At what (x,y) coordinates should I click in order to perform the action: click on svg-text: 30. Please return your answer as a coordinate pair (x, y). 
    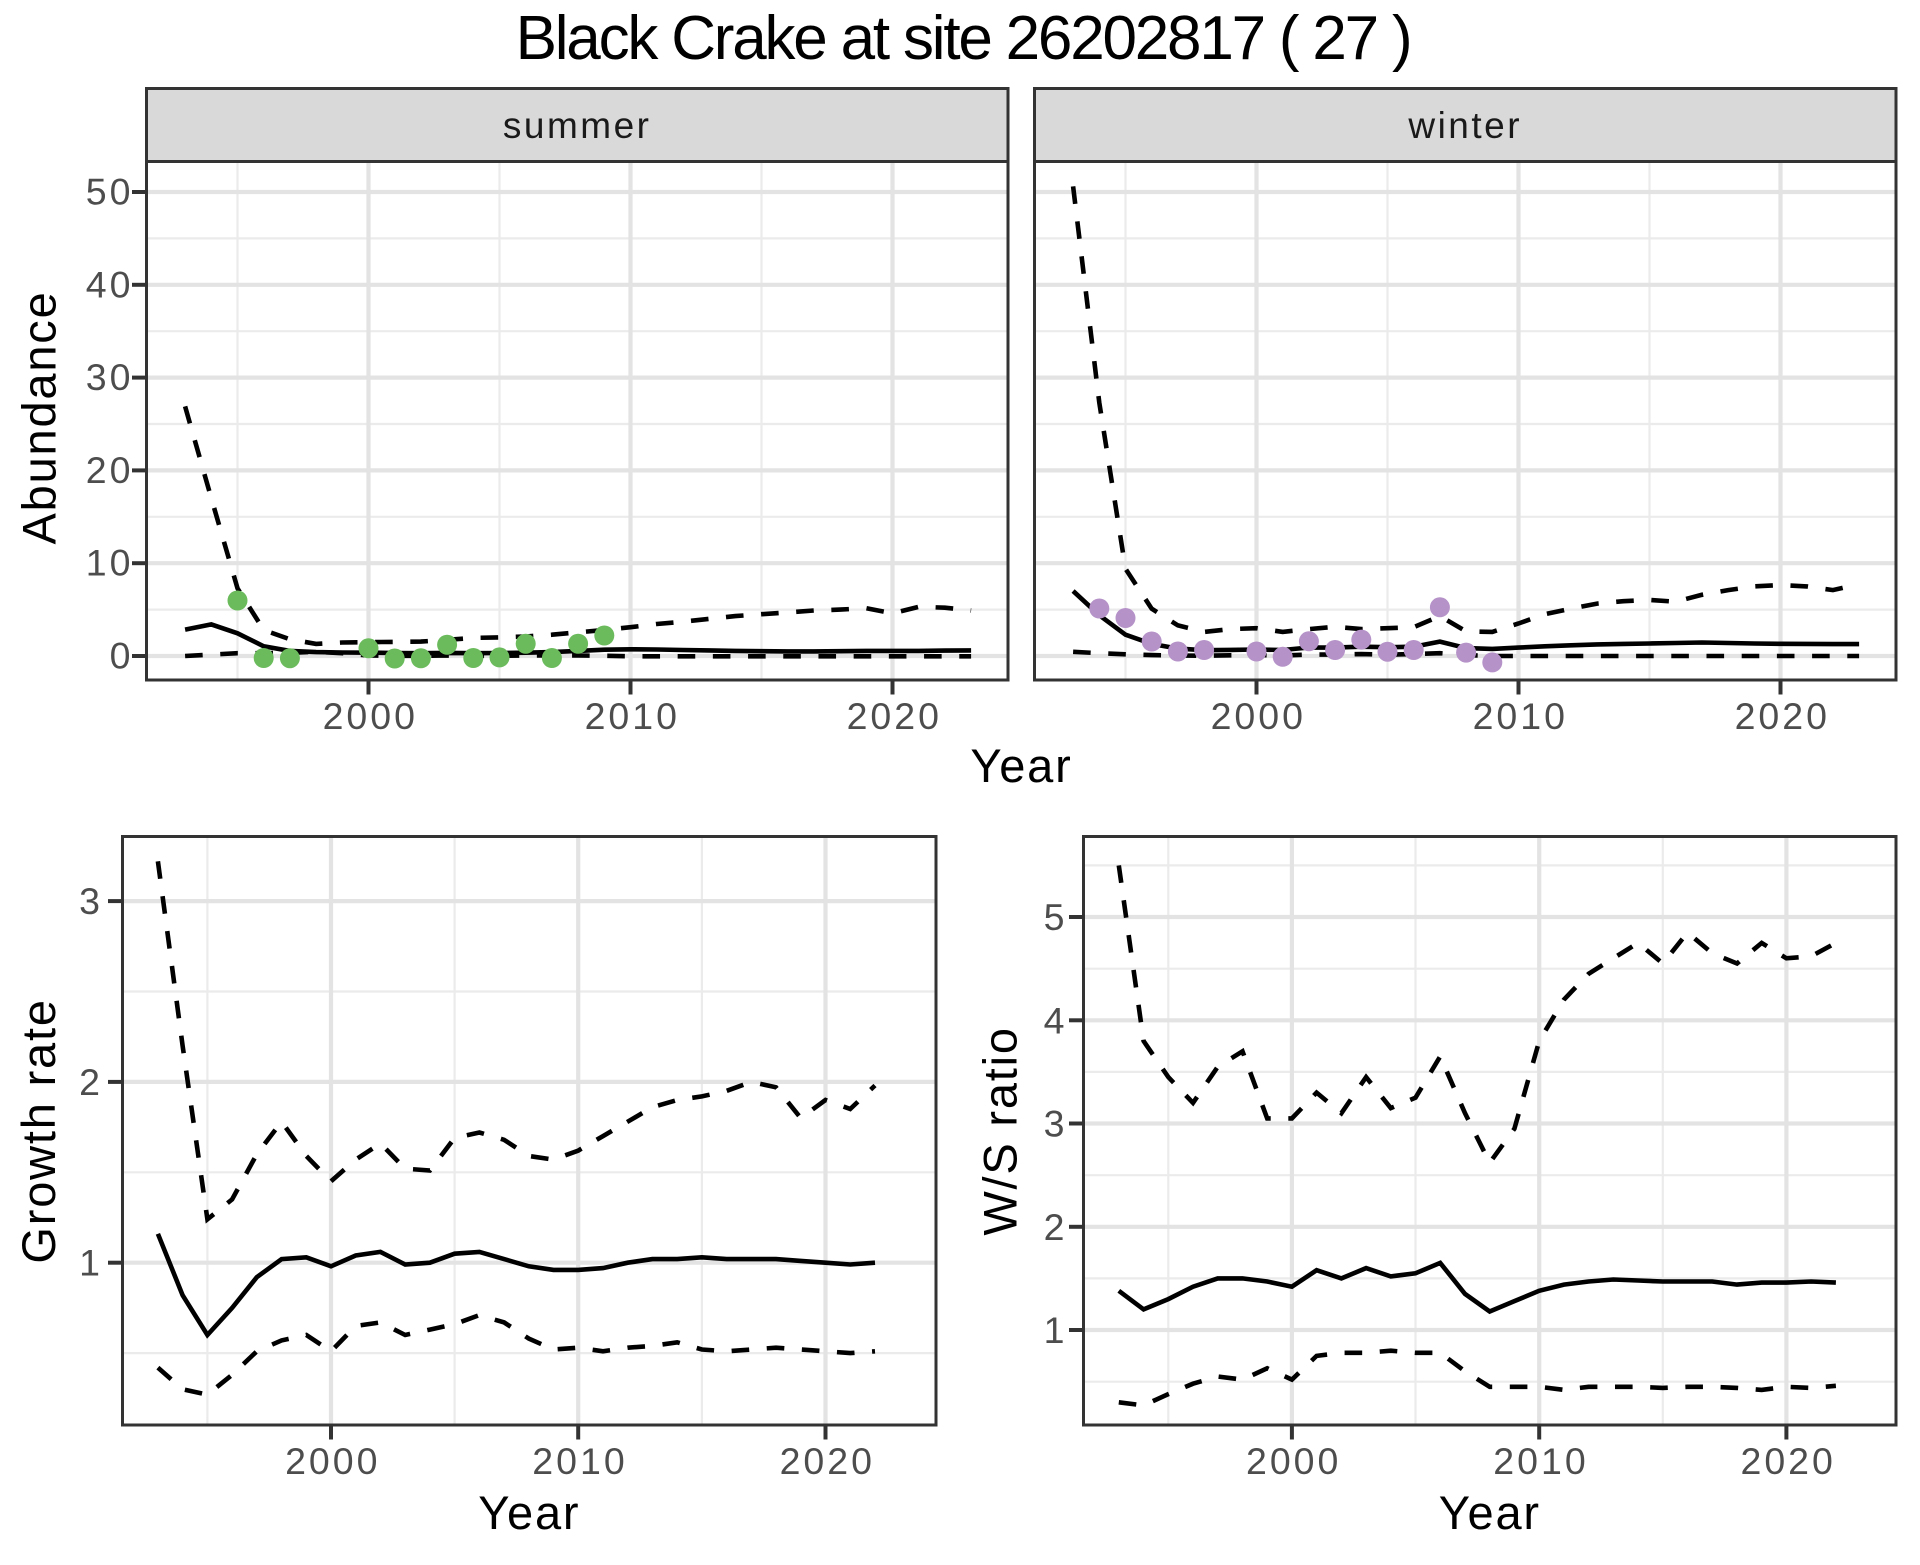
    Looking at the image, I should click on (110, 377).